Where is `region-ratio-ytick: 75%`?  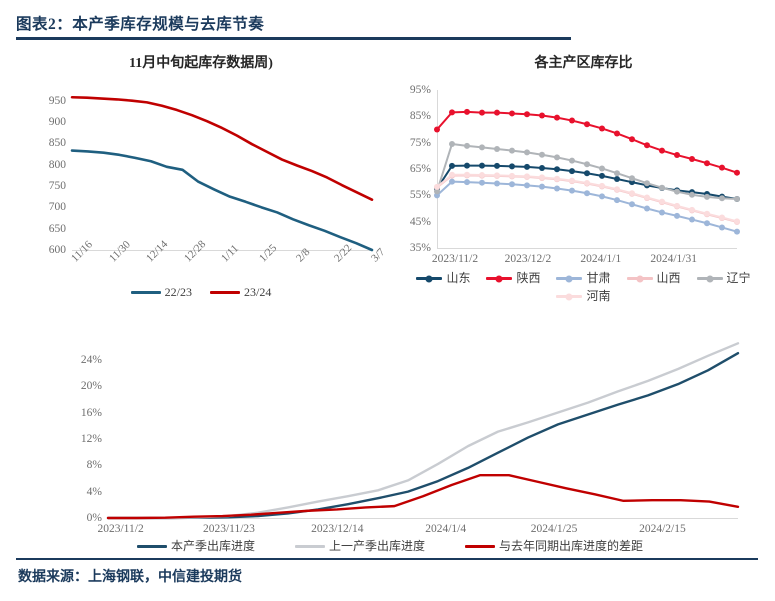 region-ratio-ytick: 75% is located at coordinates (420, 142).